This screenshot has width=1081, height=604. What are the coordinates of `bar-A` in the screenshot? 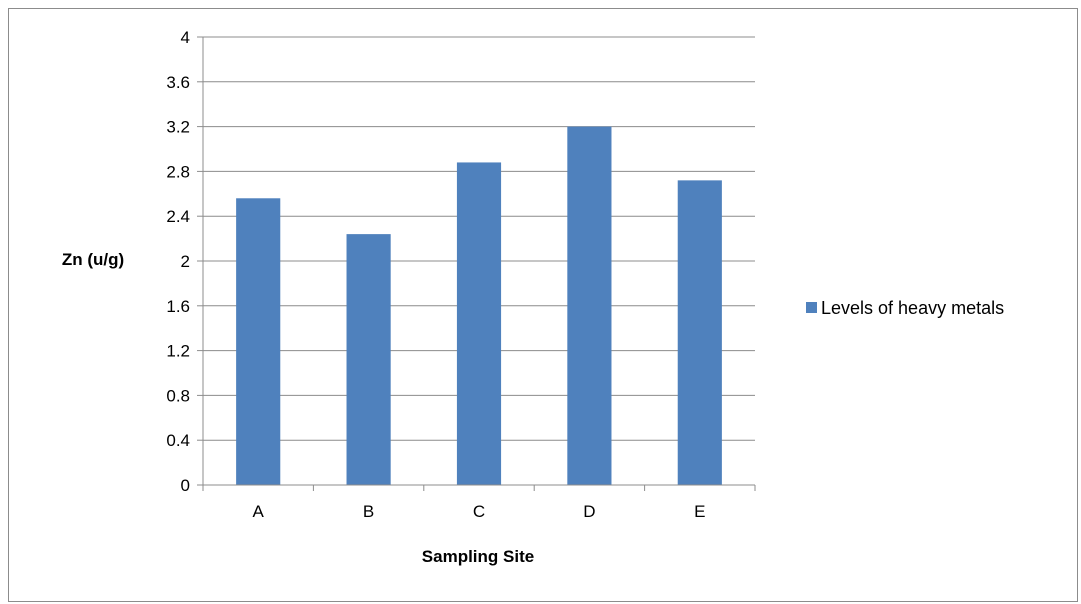 It's located at (258, 341).